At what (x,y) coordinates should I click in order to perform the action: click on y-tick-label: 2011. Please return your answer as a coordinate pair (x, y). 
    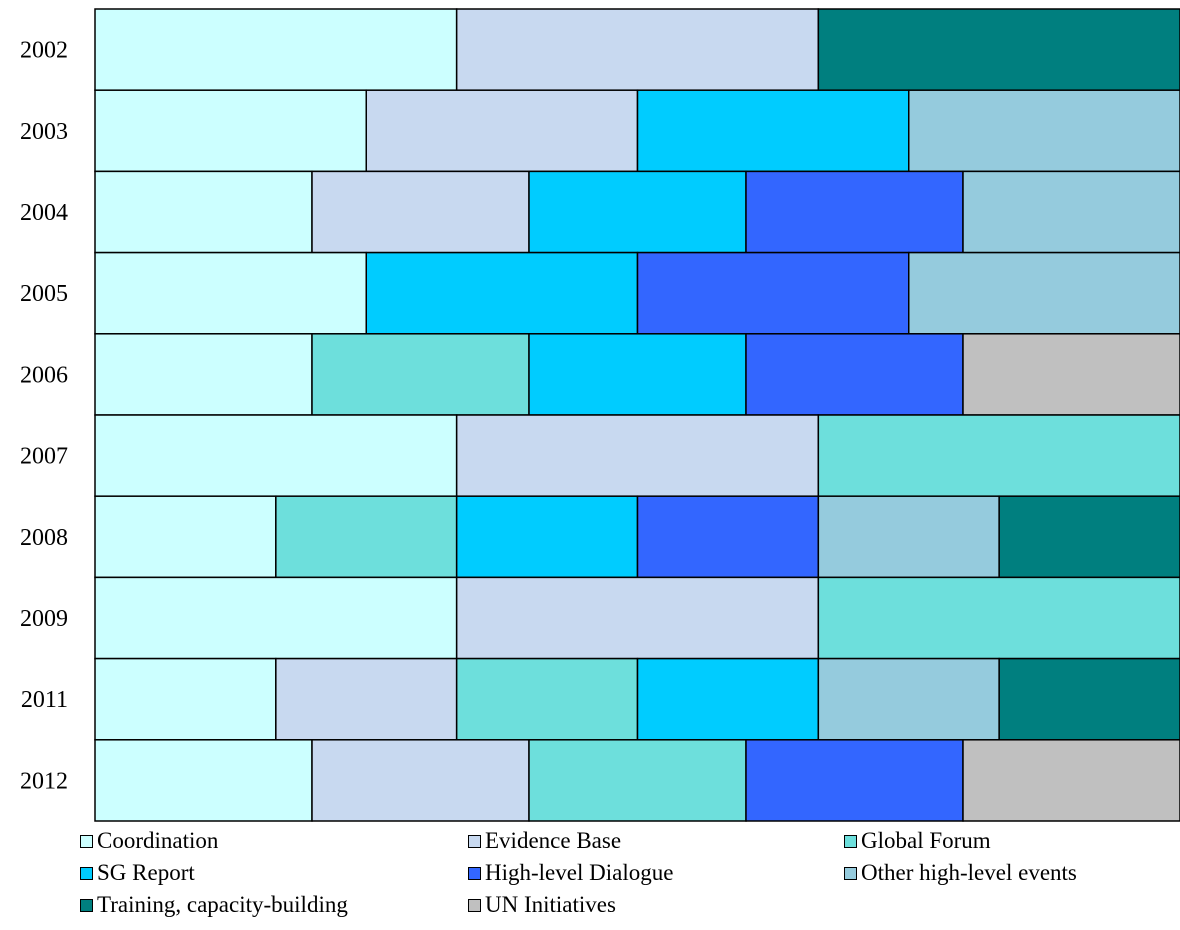
    Looking at the image, I should click on (44, 700).